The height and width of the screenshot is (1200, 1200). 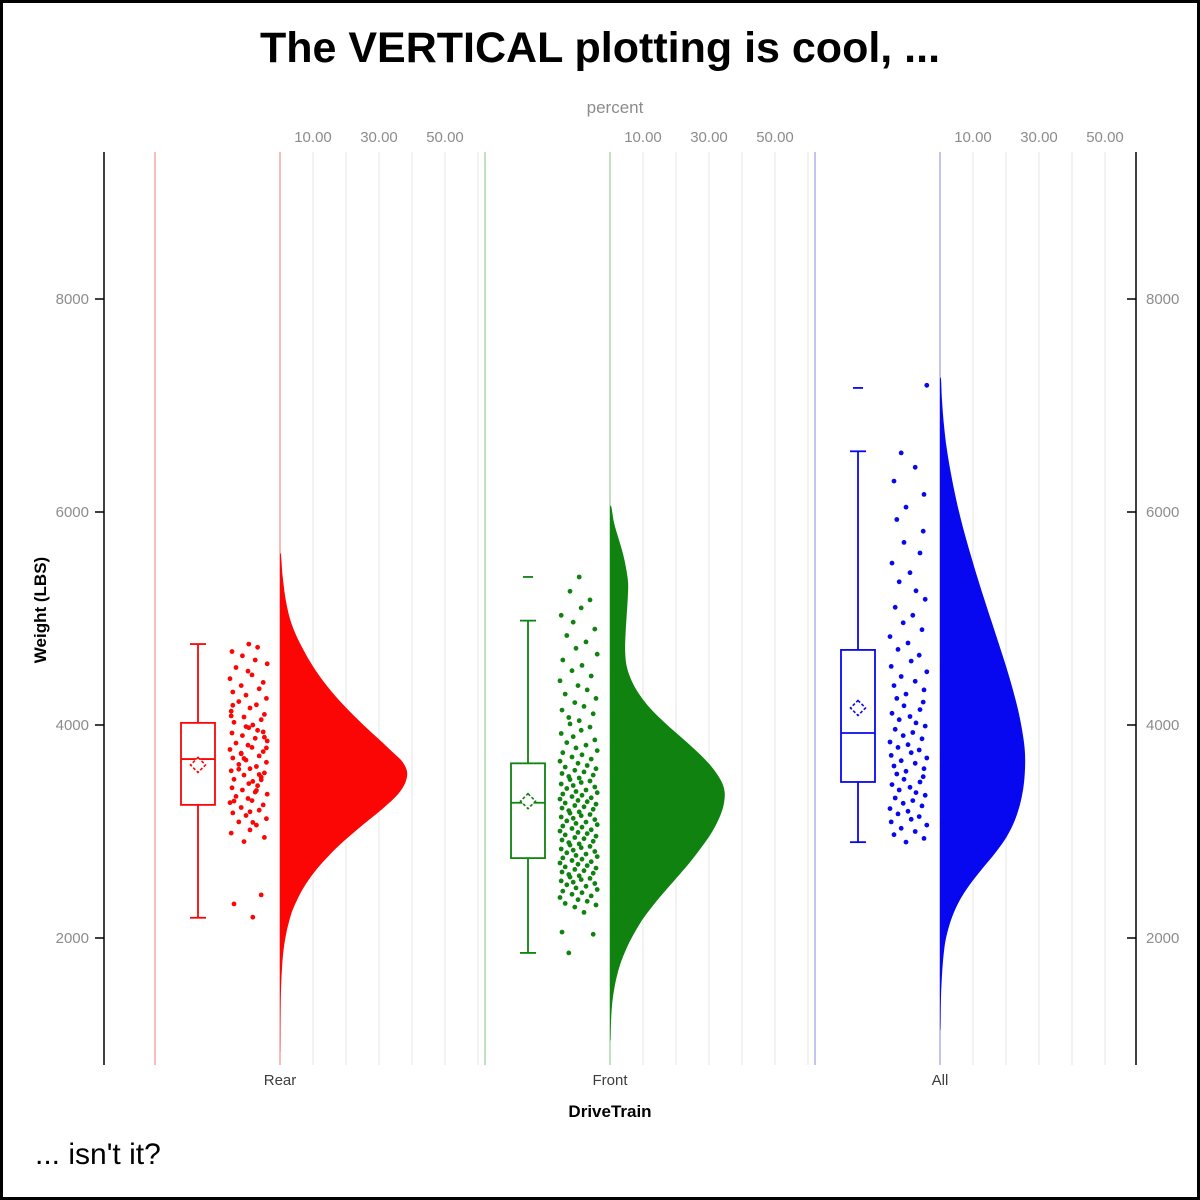 What do you see at coordinates (858, 708) in the screenshot?
I see `mean-diamond-all` at bounding box center [858, 708].